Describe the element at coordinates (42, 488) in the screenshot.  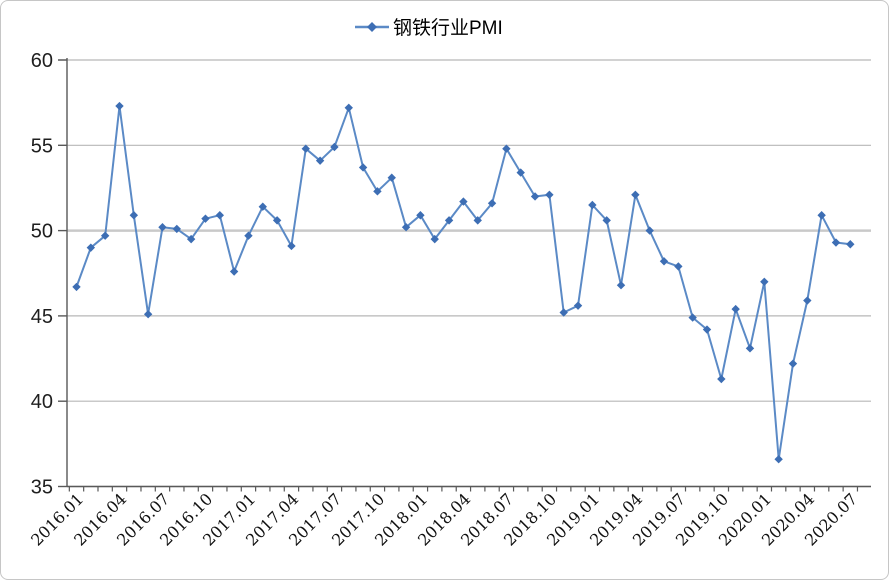
I see `y-axis-label: 35` at that location.